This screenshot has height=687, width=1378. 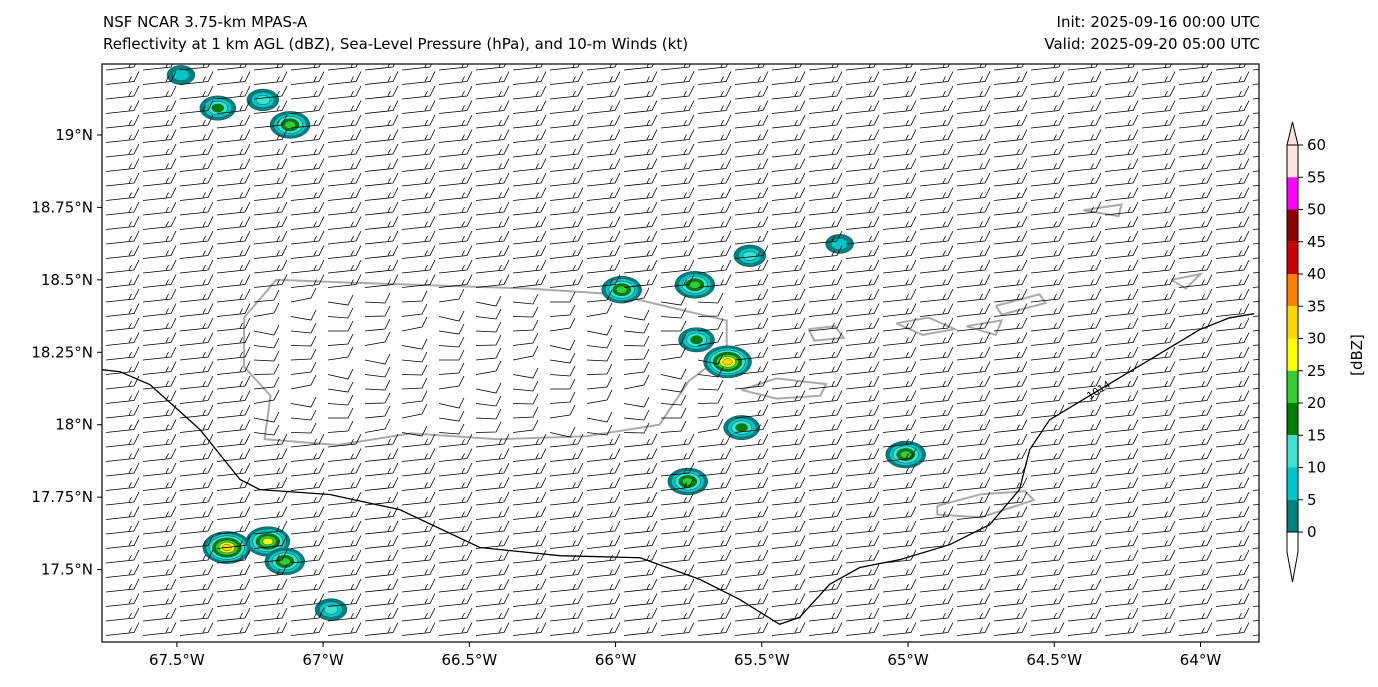 What do you see at coordinates (1312, 500) in the screenshot?
I see `colorbar-tick-label: 5` at bounding box center [1312, 500].